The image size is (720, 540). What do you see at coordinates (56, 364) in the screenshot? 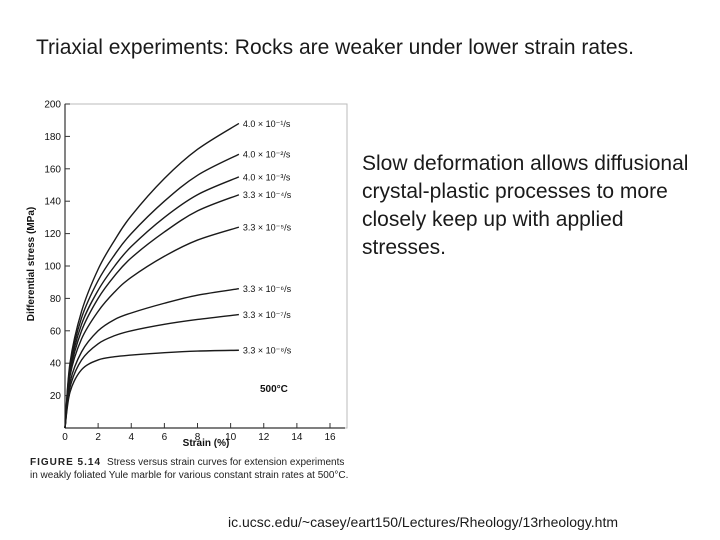
I see `y-tick-label: 40` at bounding box center [56, 364].